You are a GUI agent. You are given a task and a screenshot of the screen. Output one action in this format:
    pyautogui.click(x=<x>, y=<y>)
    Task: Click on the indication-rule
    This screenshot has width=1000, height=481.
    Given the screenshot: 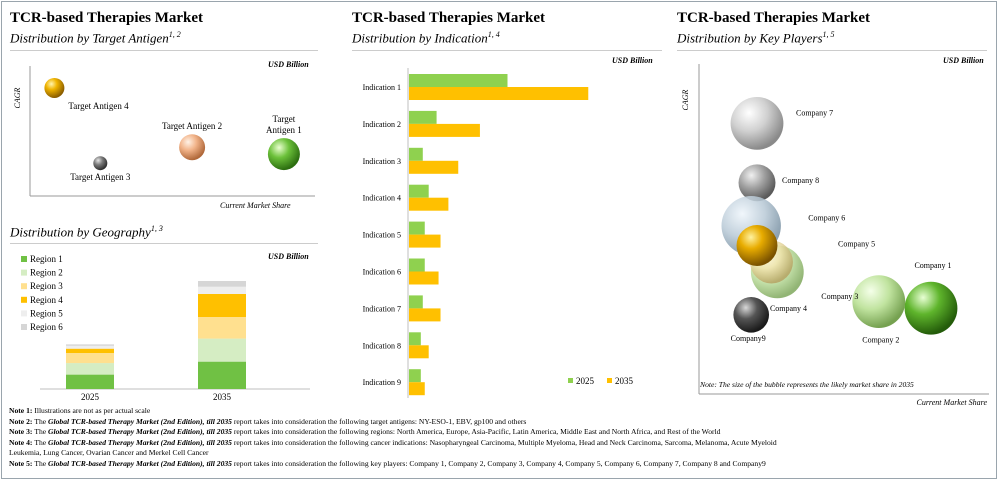 What is the action you would take?
    pyautogui.click(x=507, y=50)
    